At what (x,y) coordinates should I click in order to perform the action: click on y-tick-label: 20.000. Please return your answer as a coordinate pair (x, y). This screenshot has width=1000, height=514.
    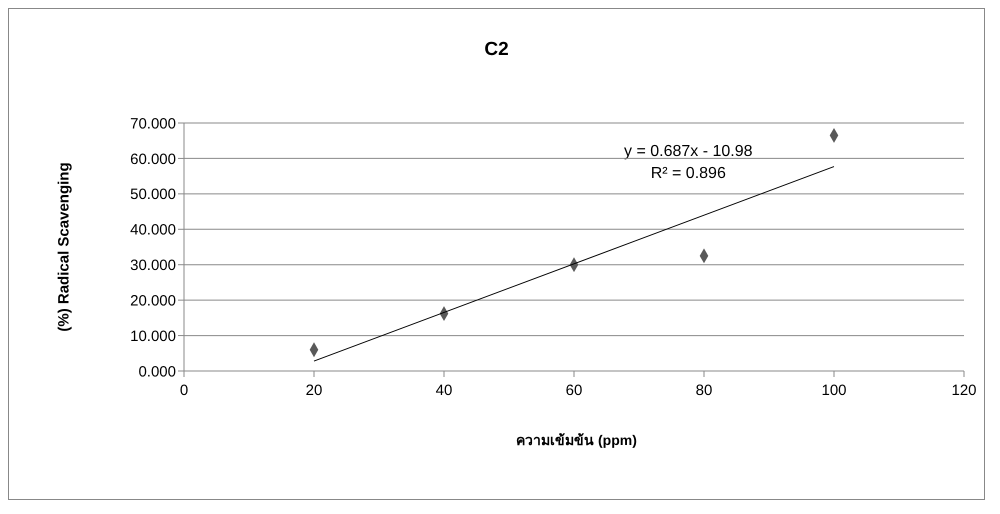
    Looking at the image, I should click on (153, 301).